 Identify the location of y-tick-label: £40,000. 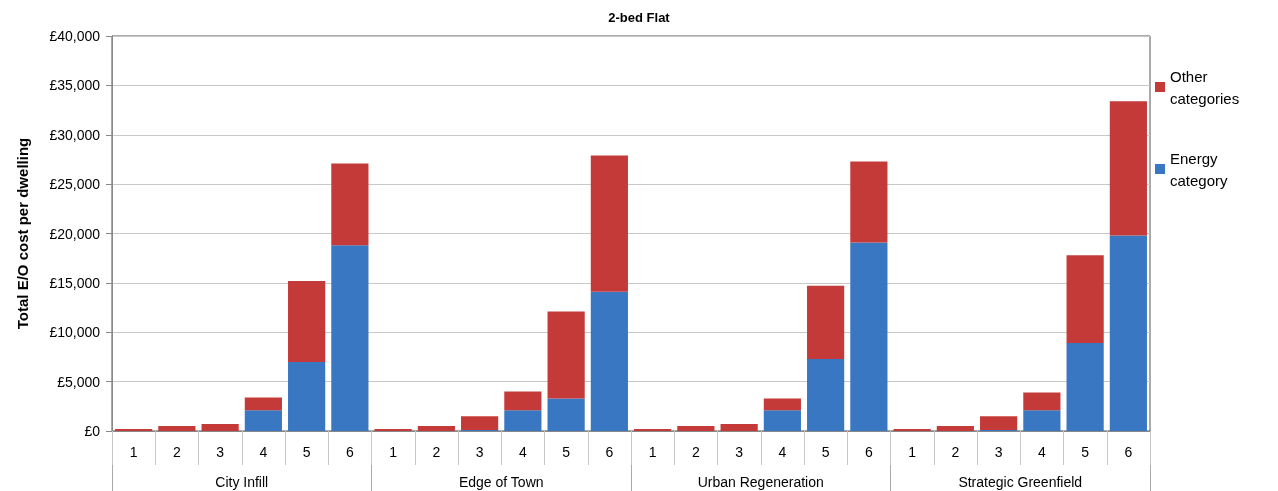
(75, 36).